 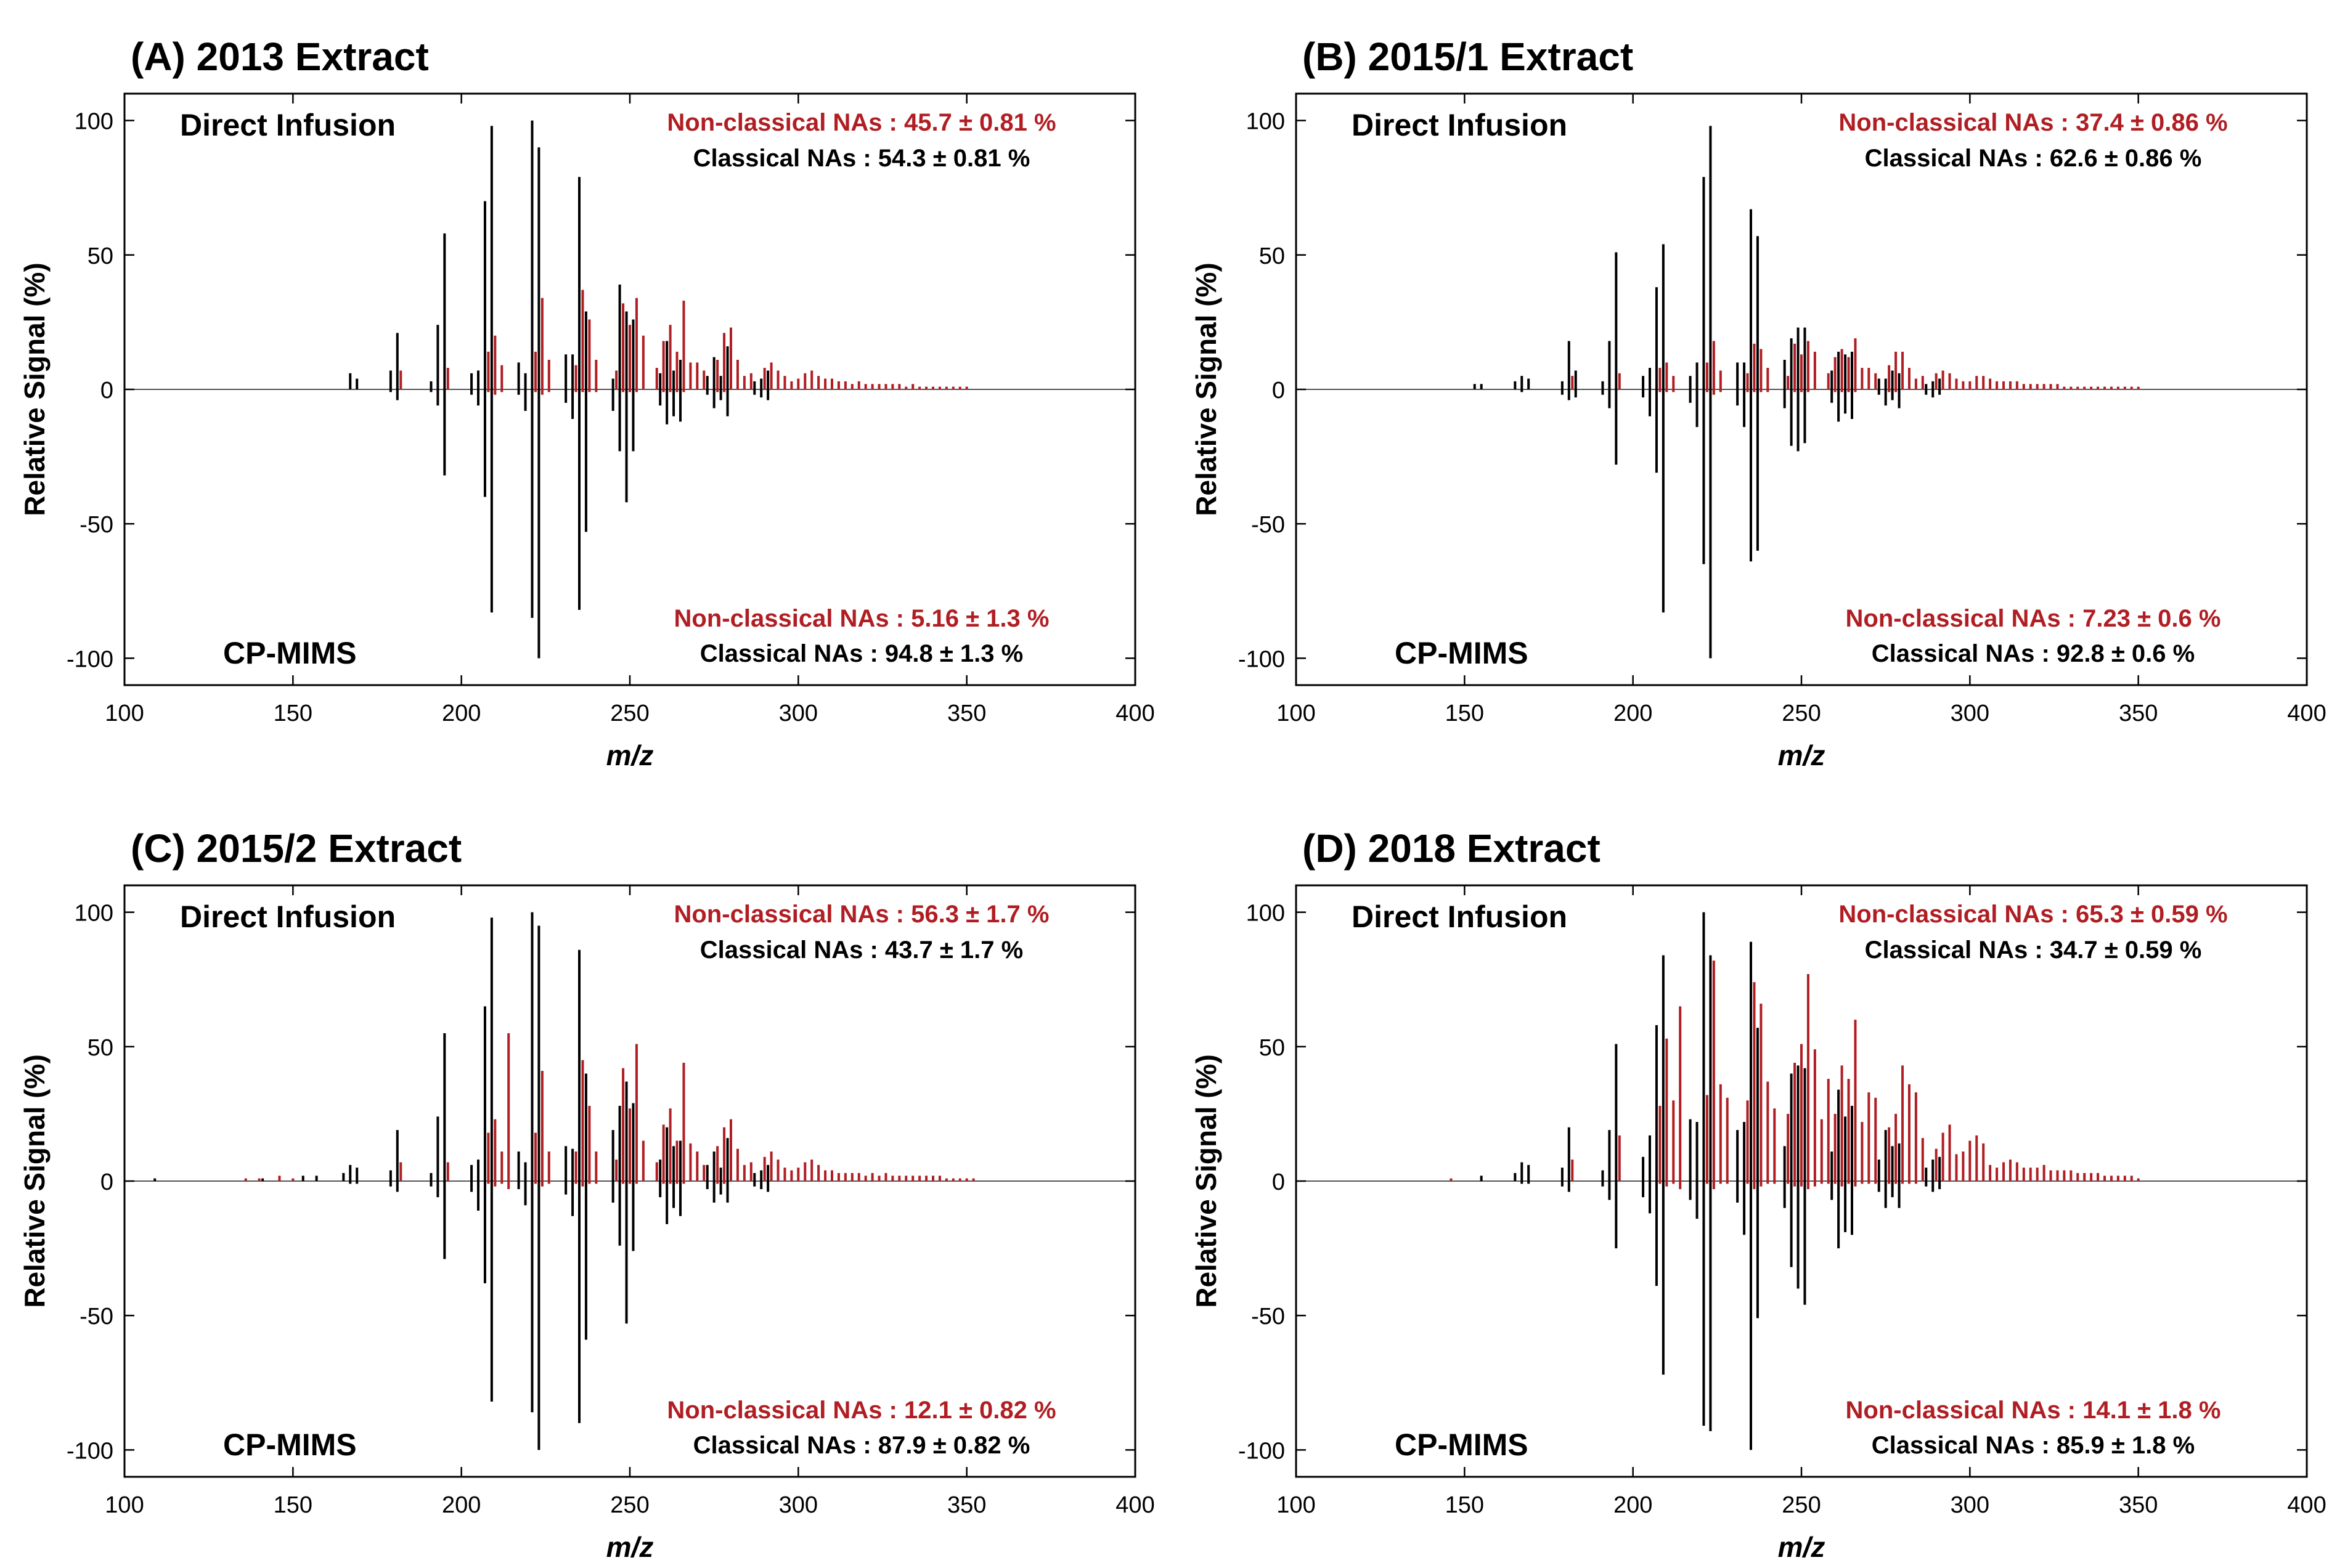 What do you see at coordinates (862, 915) in the screenshot?
I see `top-nonclassical-fraction: Non-classical NAs : 56.3 ± 1.7 %` at bounding box center [862, 915].